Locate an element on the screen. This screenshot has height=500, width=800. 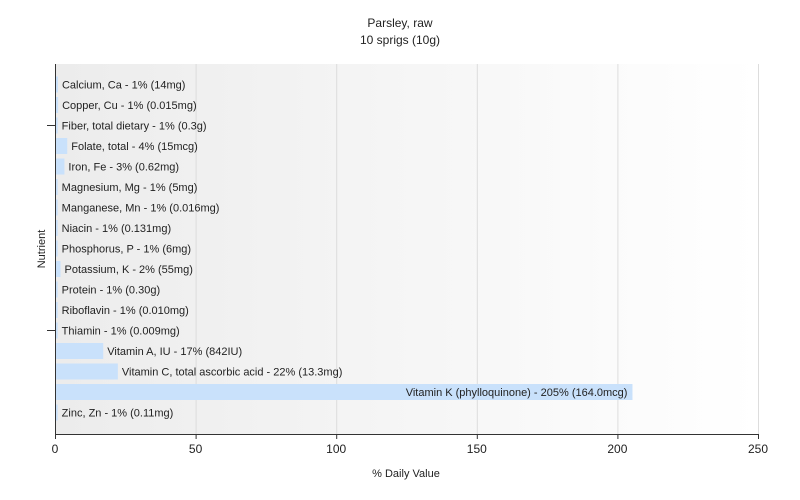
bar-label: Phosphorus, P - 1% (6mg) is located at coordinates (126, 250).